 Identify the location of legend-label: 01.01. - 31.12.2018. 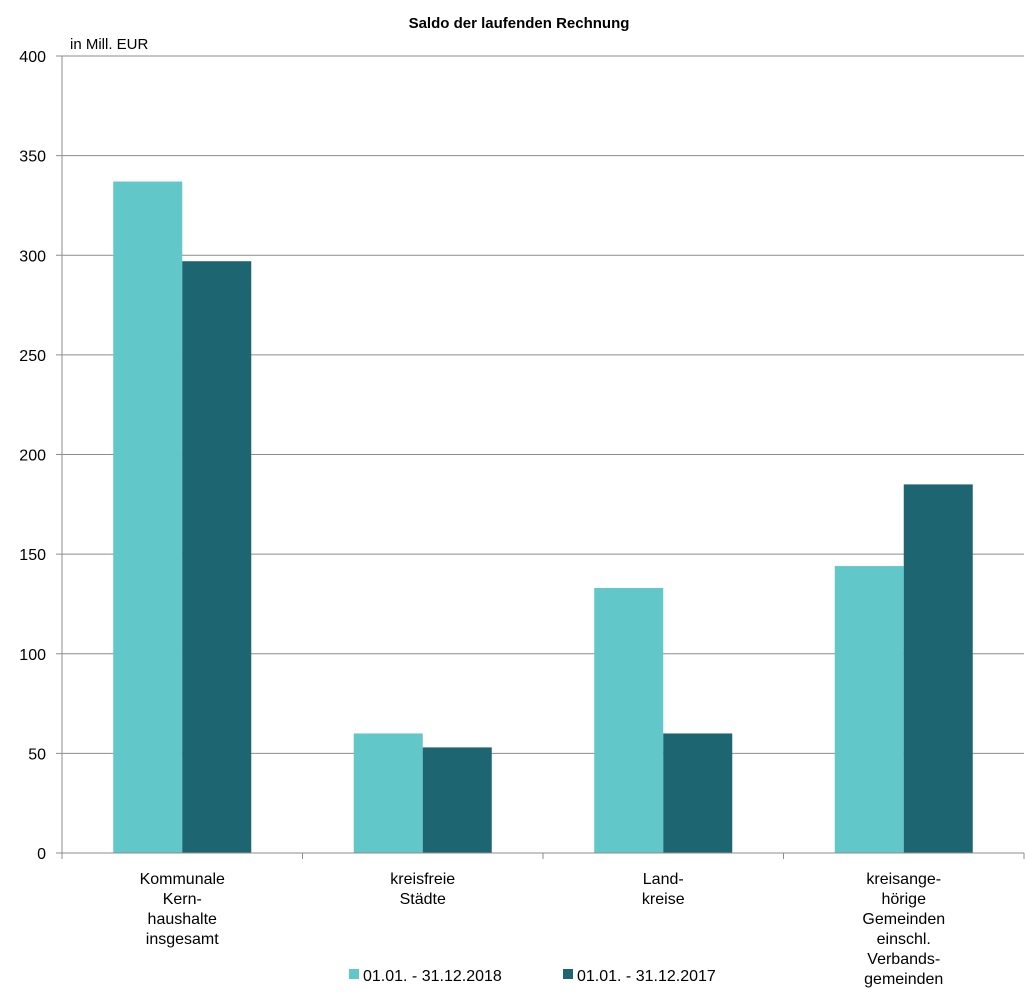
(432, 976).